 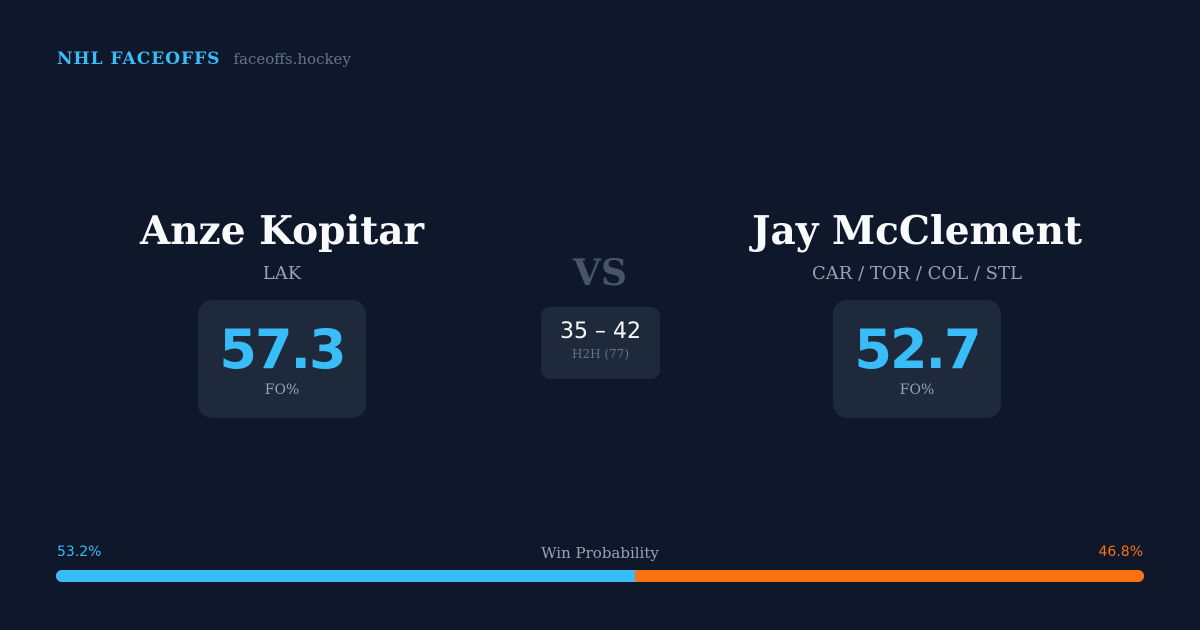 I want to click on player-name: Anze Kopitar, so click(x=282, y=231).